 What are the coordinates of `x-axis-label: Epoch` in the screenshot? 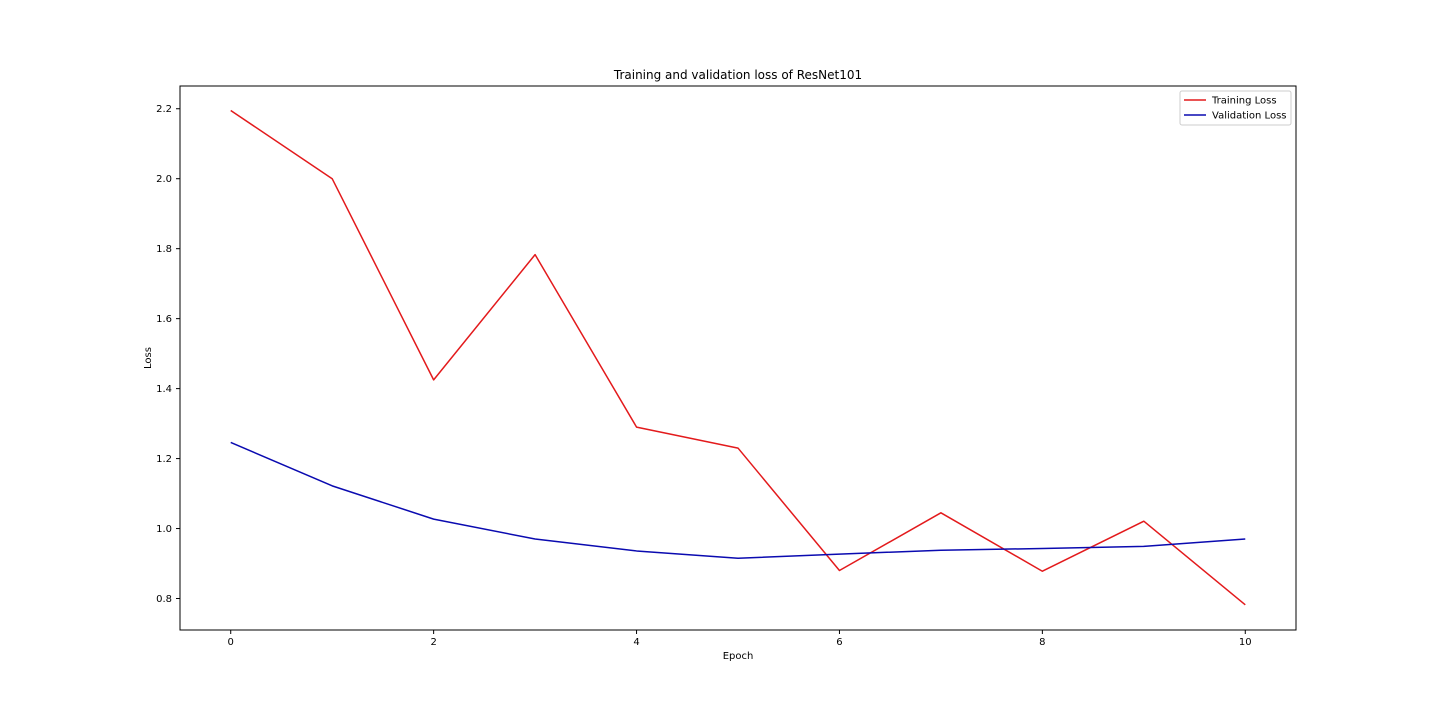 It's located at (738, 656).